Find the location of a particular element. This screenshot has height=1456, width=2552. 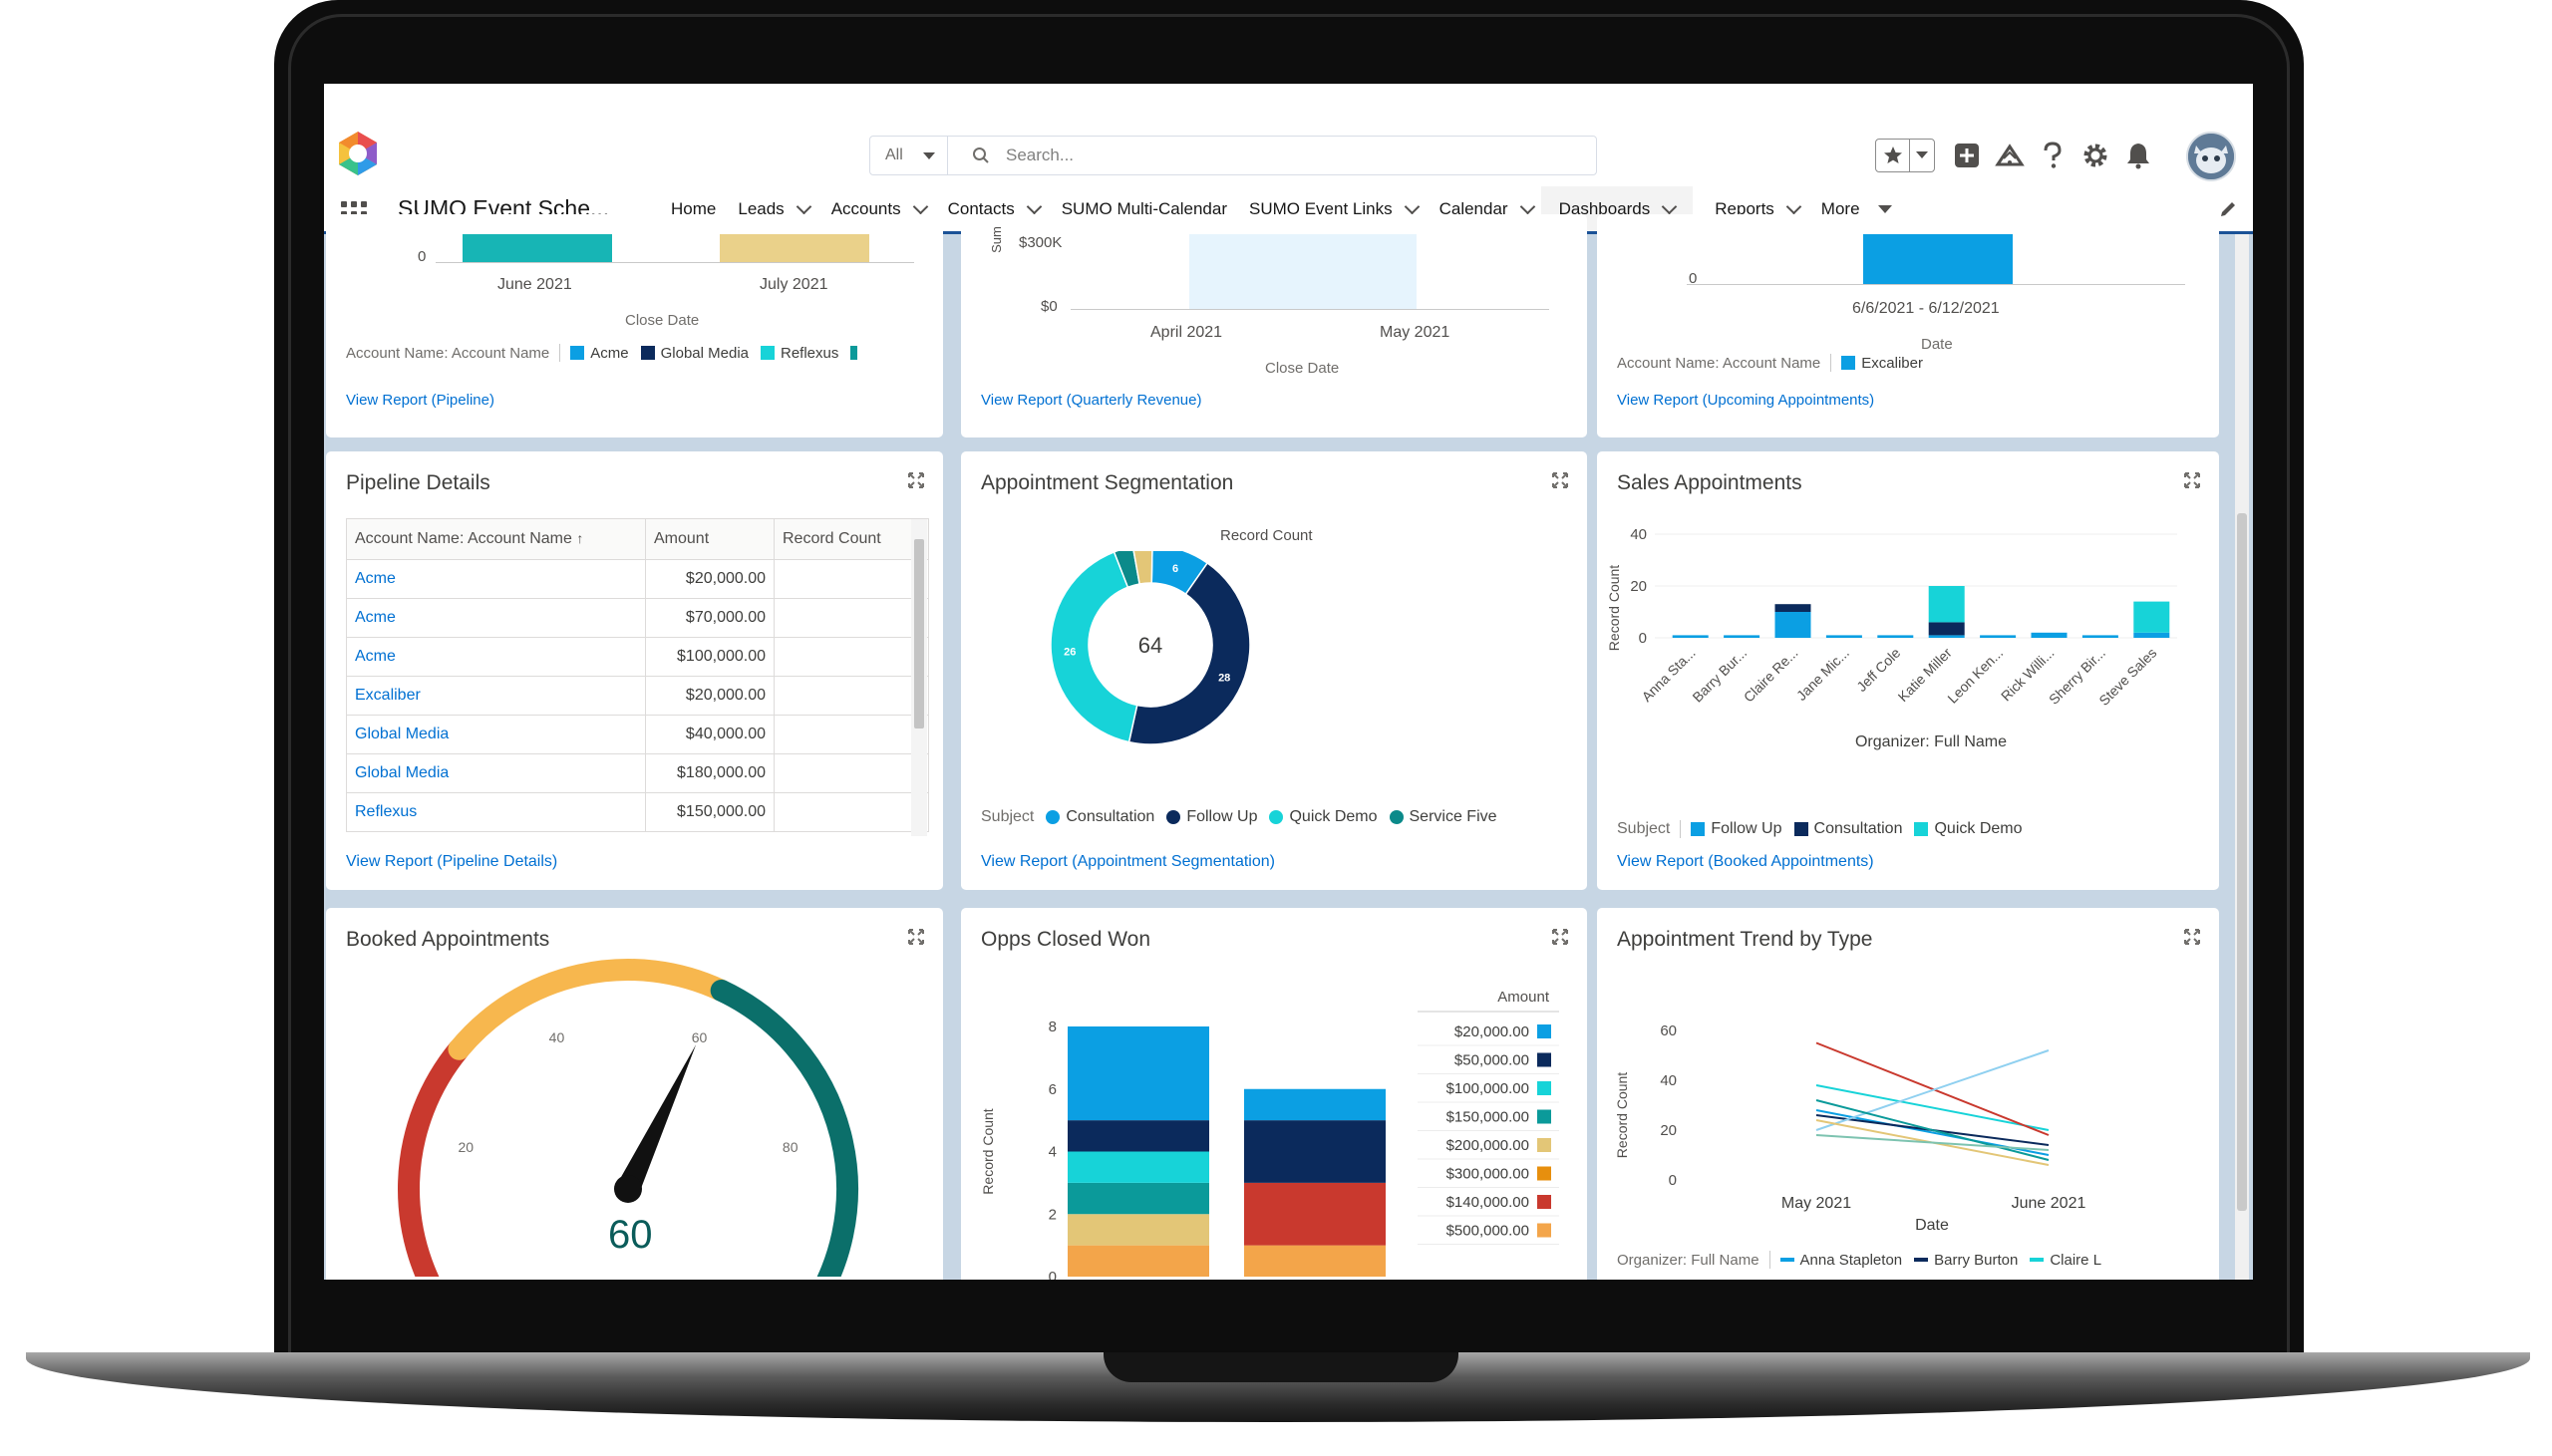

user-avatar is located at coordinates (2211, 156).